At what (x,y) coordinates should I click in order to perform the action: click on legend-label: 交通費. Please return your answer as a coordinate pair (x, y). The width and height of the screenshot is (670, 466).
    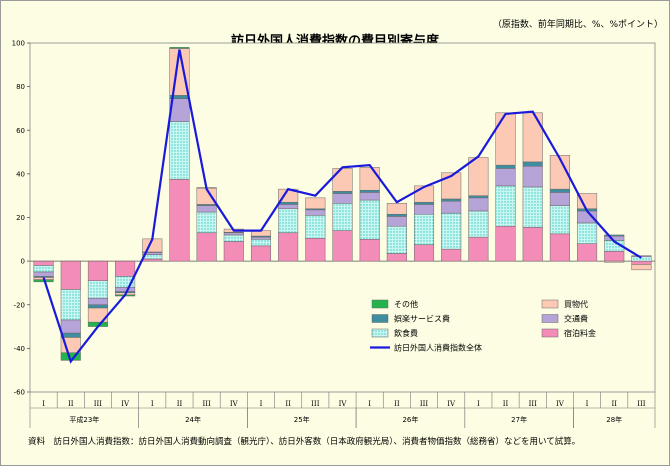
    Looking at the image, I should click on (576, 319).